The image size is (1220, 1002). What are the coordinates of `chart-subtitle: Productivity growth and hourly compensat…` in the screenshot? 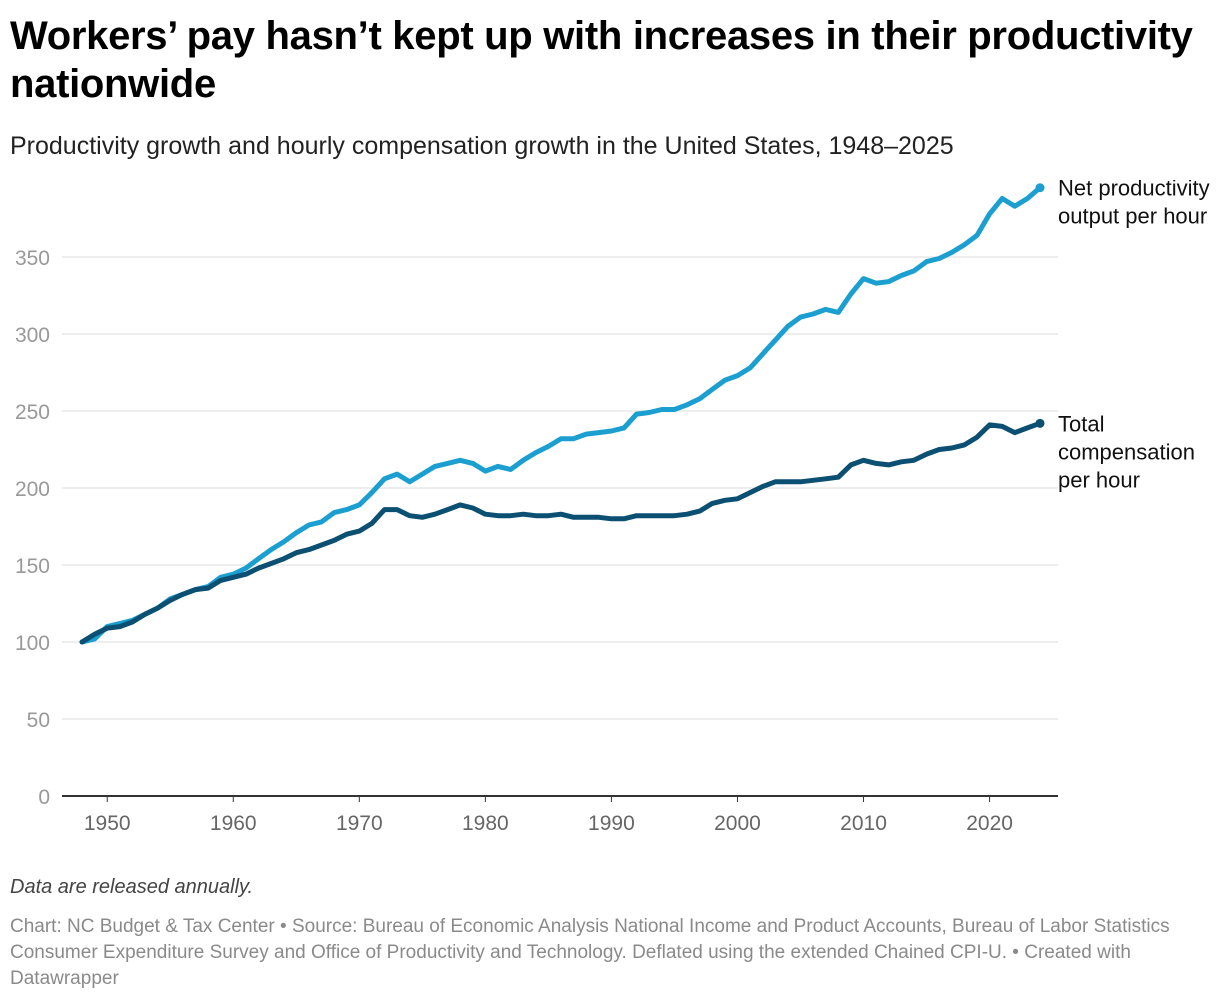 It's located at (482, 146).